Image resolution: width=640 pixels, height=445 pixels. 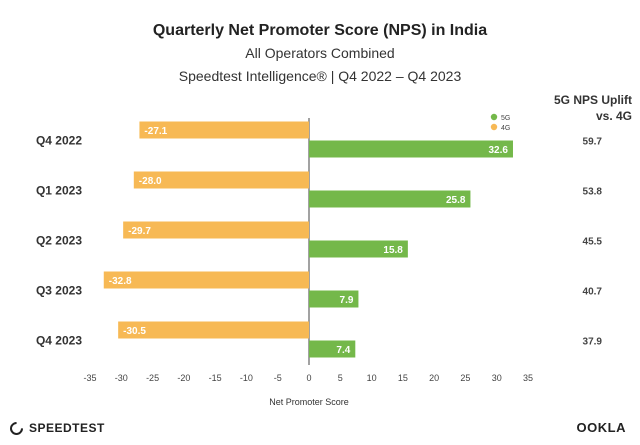 What do you see at coordinates (246, 378) in the screenshot?
I see `x-tick-label: -10` at bounding box center [246, 378].